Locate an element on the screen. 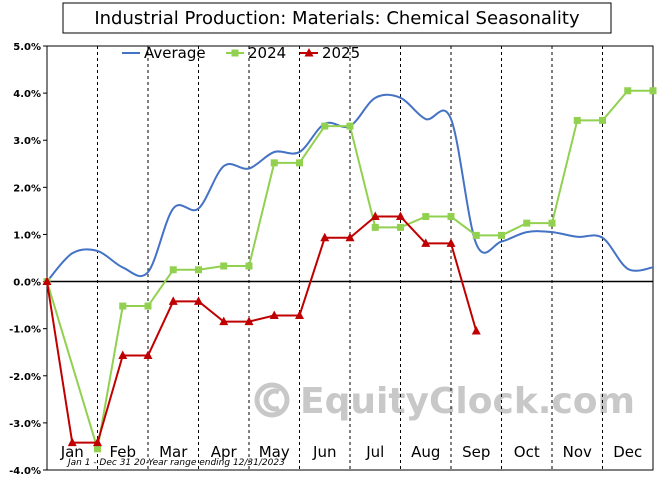 The height and width of the screenshot is (482, 664). x-tick-label: Feb is located at coordinates (122, 452).